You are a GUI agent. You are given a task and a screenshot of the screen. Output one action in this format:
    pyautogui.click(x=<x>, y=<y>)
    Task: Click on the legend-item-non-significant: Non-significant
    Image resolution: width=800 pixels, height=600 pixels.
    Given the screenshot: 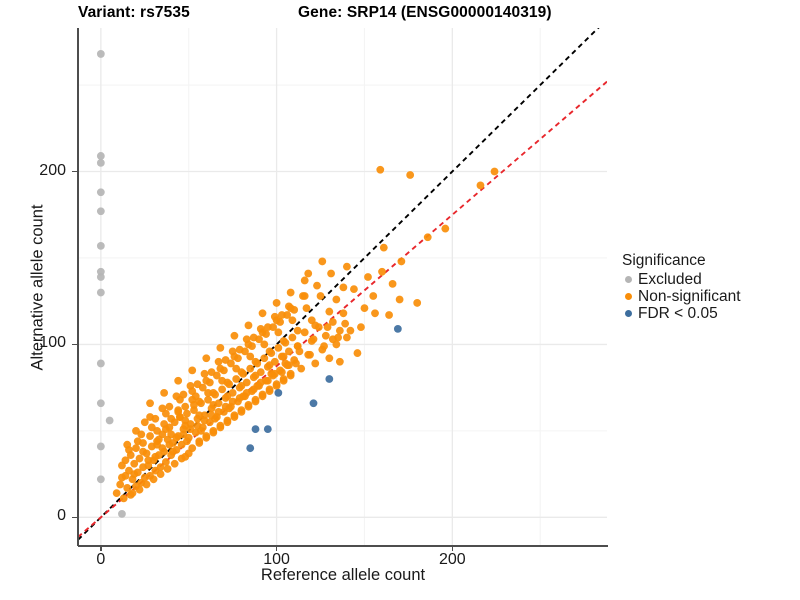 What is the action you would take?
    pyautogui.click(x=711, y=296)
    